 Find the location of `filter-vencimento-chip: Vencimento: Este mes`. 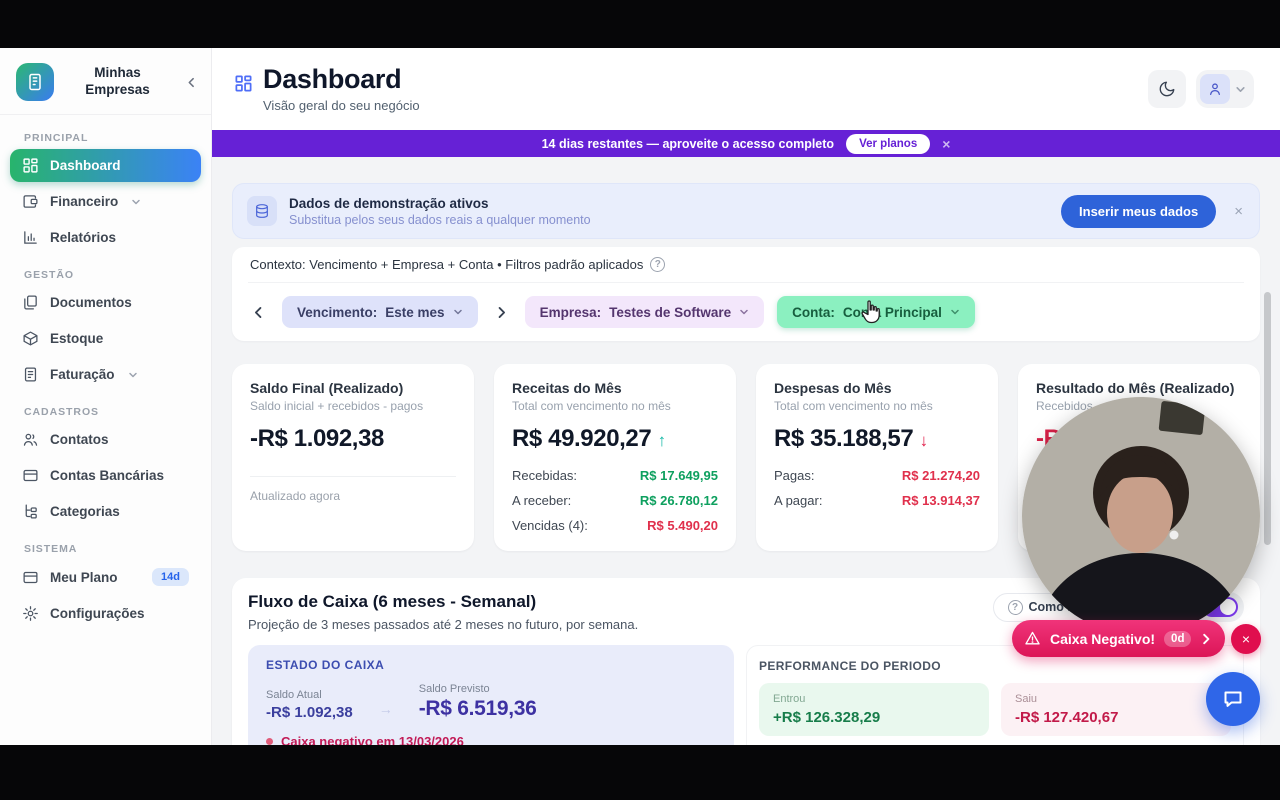

filter-vencimento-chip: Vencimento: Este mes is located at coordinates (380, 312).